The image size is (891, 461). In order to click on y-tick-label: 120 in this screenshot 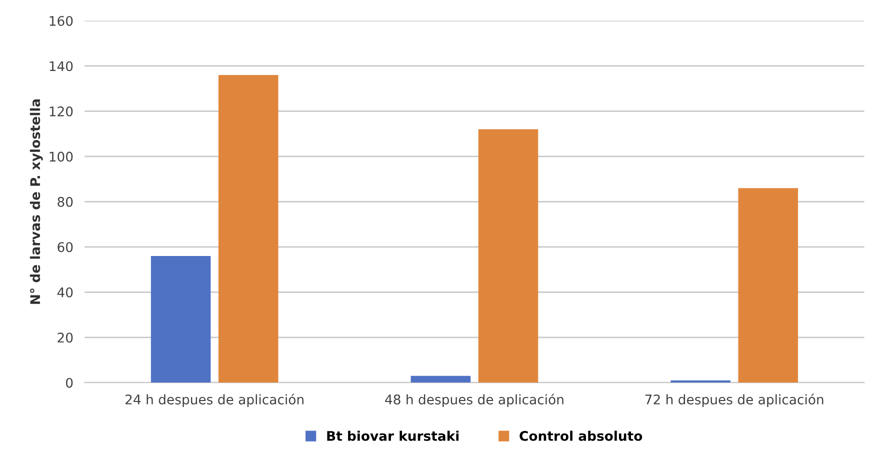, I will do `click(61, 111)`.